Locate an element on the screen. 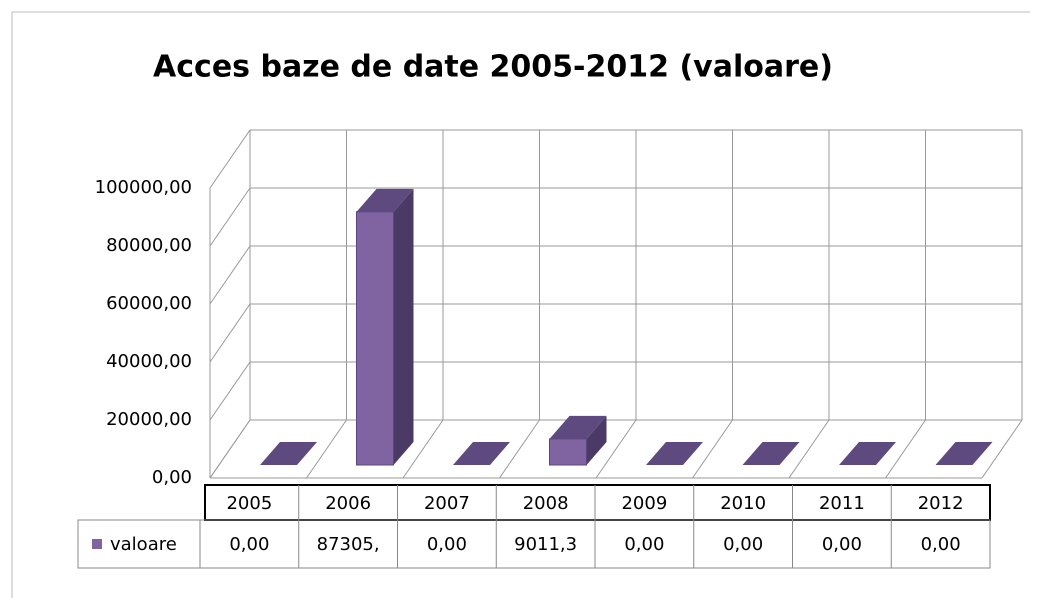  y-tick-label: 20000,00 is located at coordinates (149, 419).